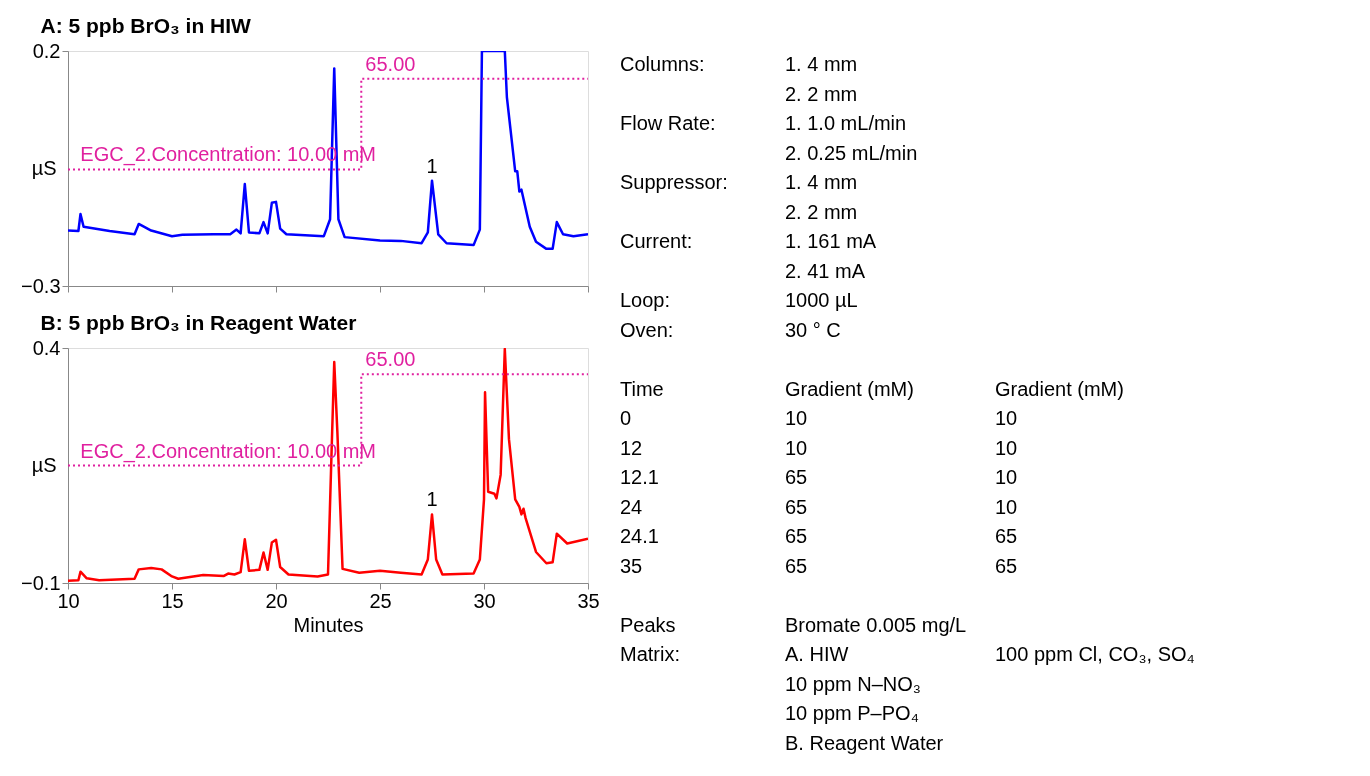 This screenshot has width=1370, height=776. Describe the element at coordinates (639, 536) in the screenshot. I see `text: 24.1` at that location.